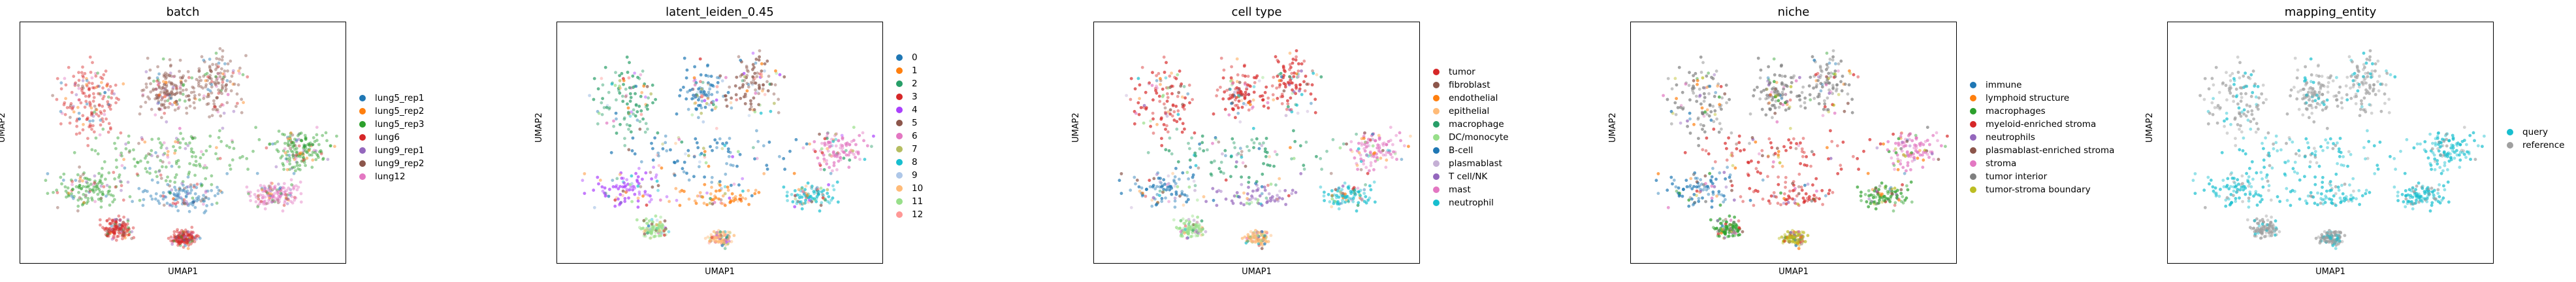 This screenshot has height=282, width=2576. Describe the element at coordinates (392, 137) in the screenshot. I see `legend-item: lung6` at that location.